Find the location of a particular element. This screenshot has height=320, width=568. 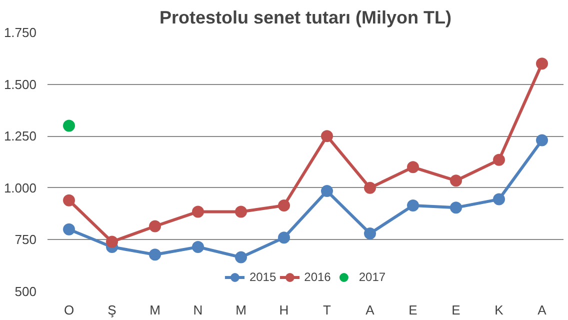

y-tick-label: 1.000 is located at coordinates (20, 188).